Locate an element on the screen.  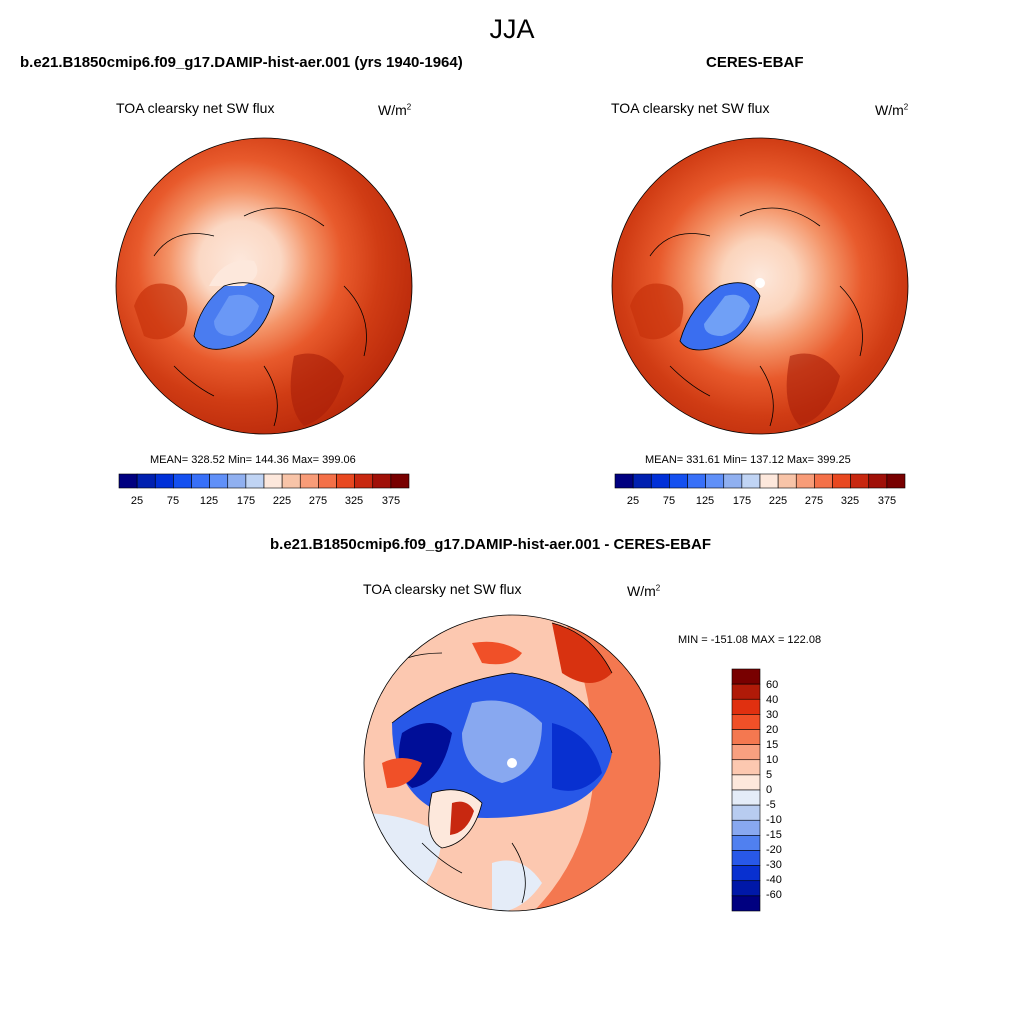
cb2-label: 125 is located at coordinates (705, 501).